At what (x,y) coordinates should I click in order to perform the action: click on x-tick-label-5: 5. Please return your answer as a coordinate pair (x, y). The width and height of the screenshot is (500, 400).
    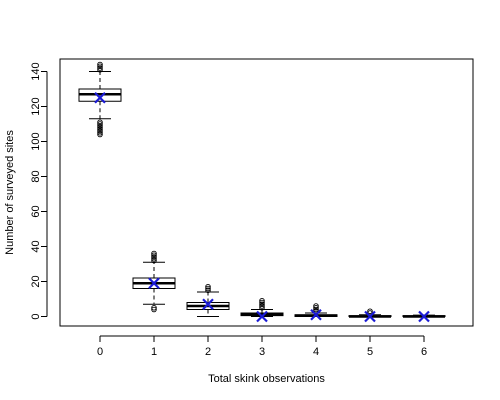
    Looking at the image, I should click on (370, 352).